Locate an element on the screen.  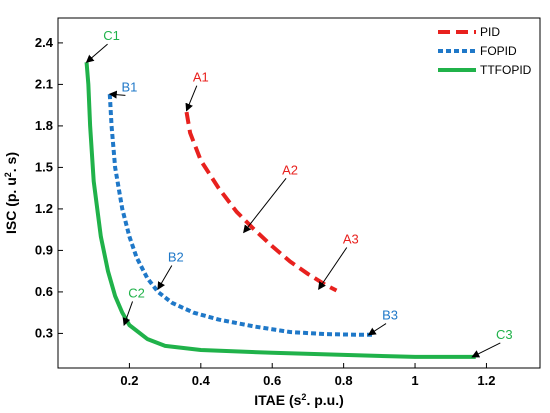
annotation-label-a3: A3 is located at coordinates (351, 238).